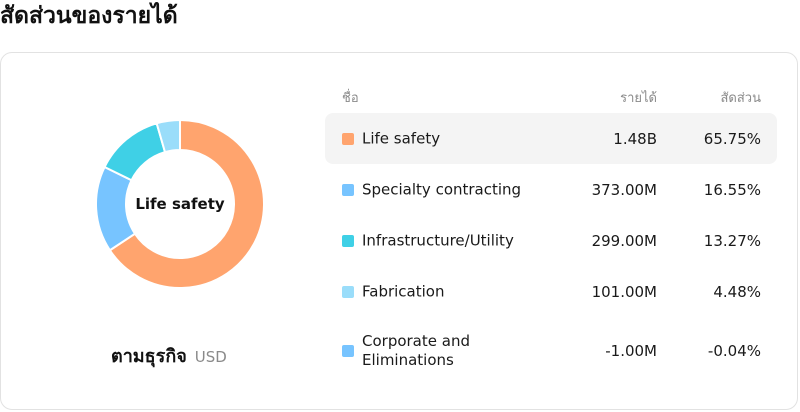 This screenshot has width=800, height=412. What do you see at coordinates (401, 138) in the screenshot?
I see `segment-name: Life safety` at bounding box center [401, 138].